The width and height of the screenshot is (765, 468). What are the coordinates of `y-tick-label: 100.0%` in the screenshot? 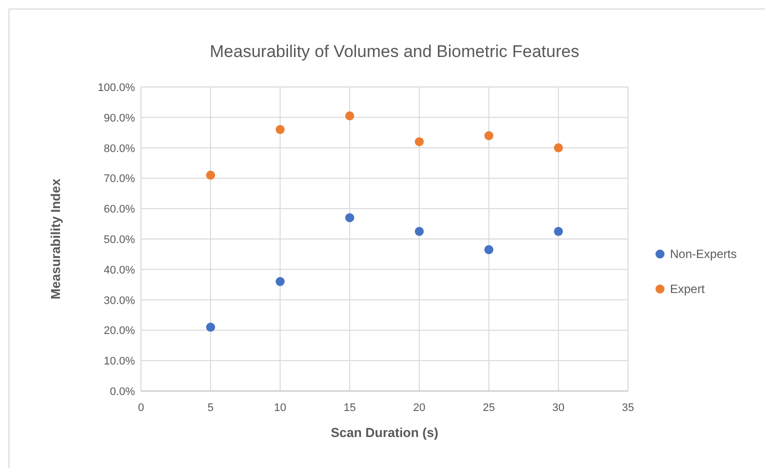 It's located at (117, 88).